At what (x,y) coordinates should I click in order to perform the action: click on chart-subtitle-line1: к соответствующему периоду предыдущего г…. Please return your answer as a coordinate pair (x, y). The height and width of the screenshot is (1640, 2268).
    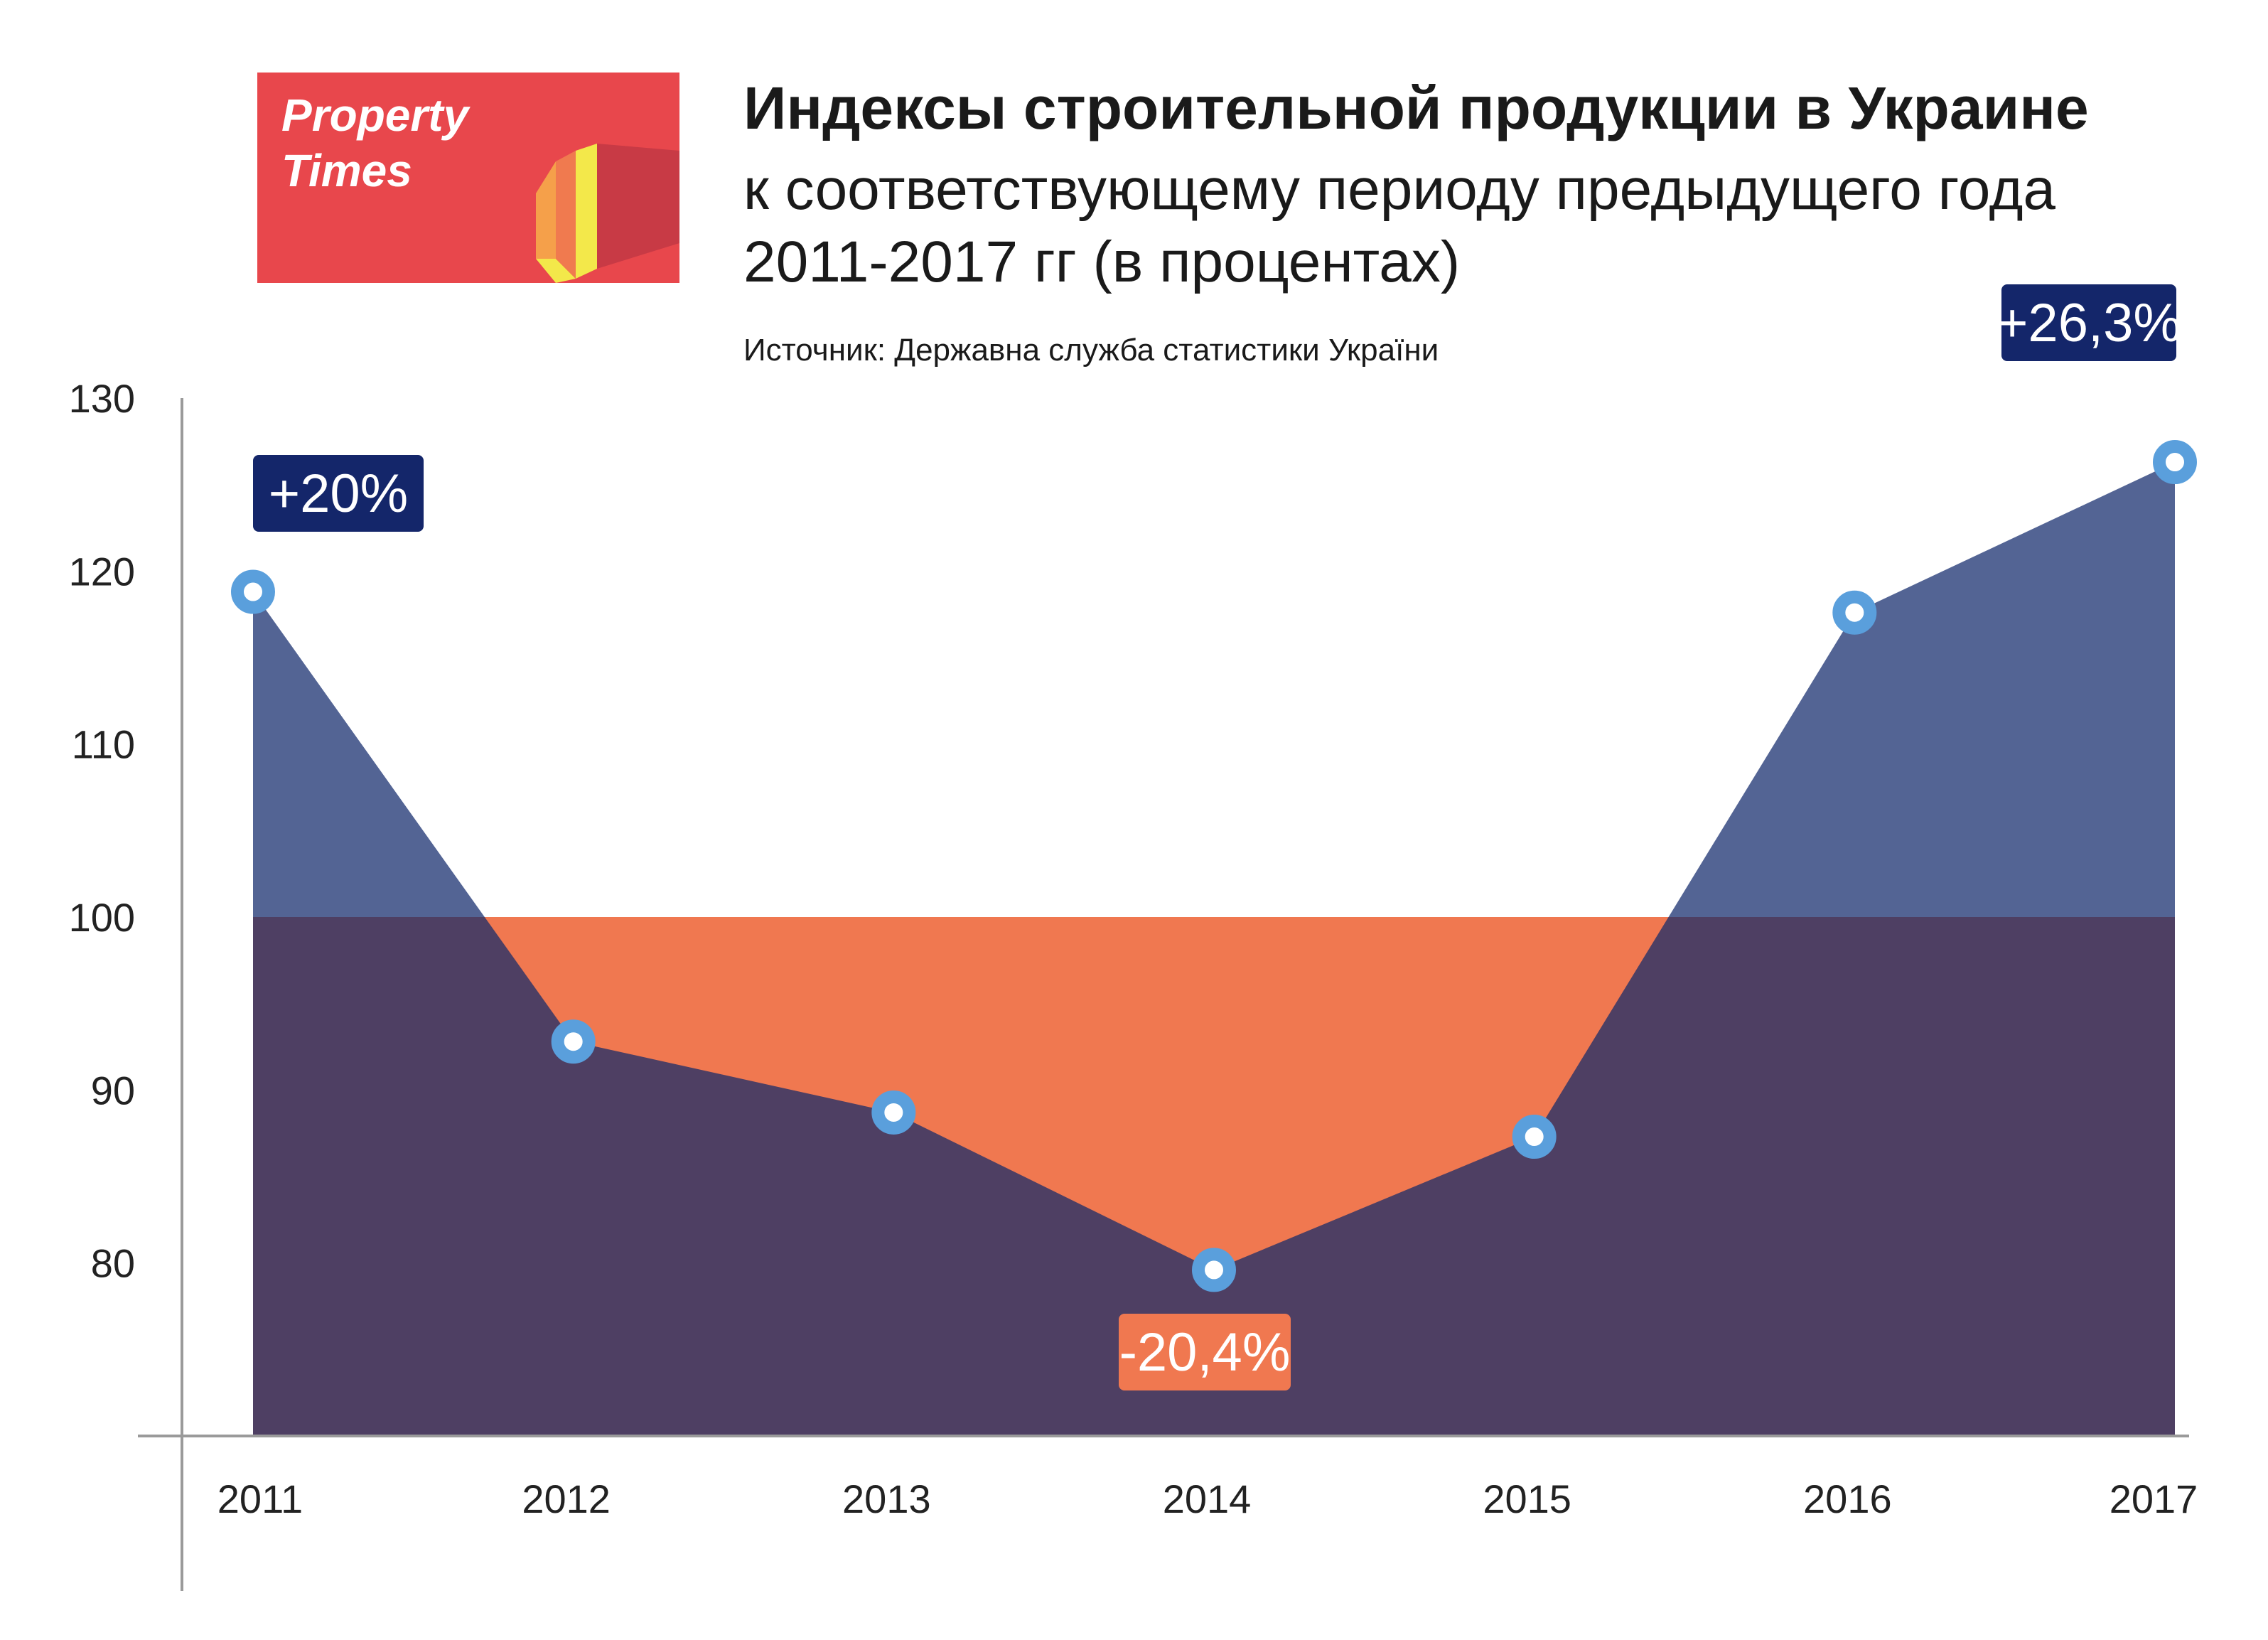
    Looking at the image, I should click on (1399, 189).